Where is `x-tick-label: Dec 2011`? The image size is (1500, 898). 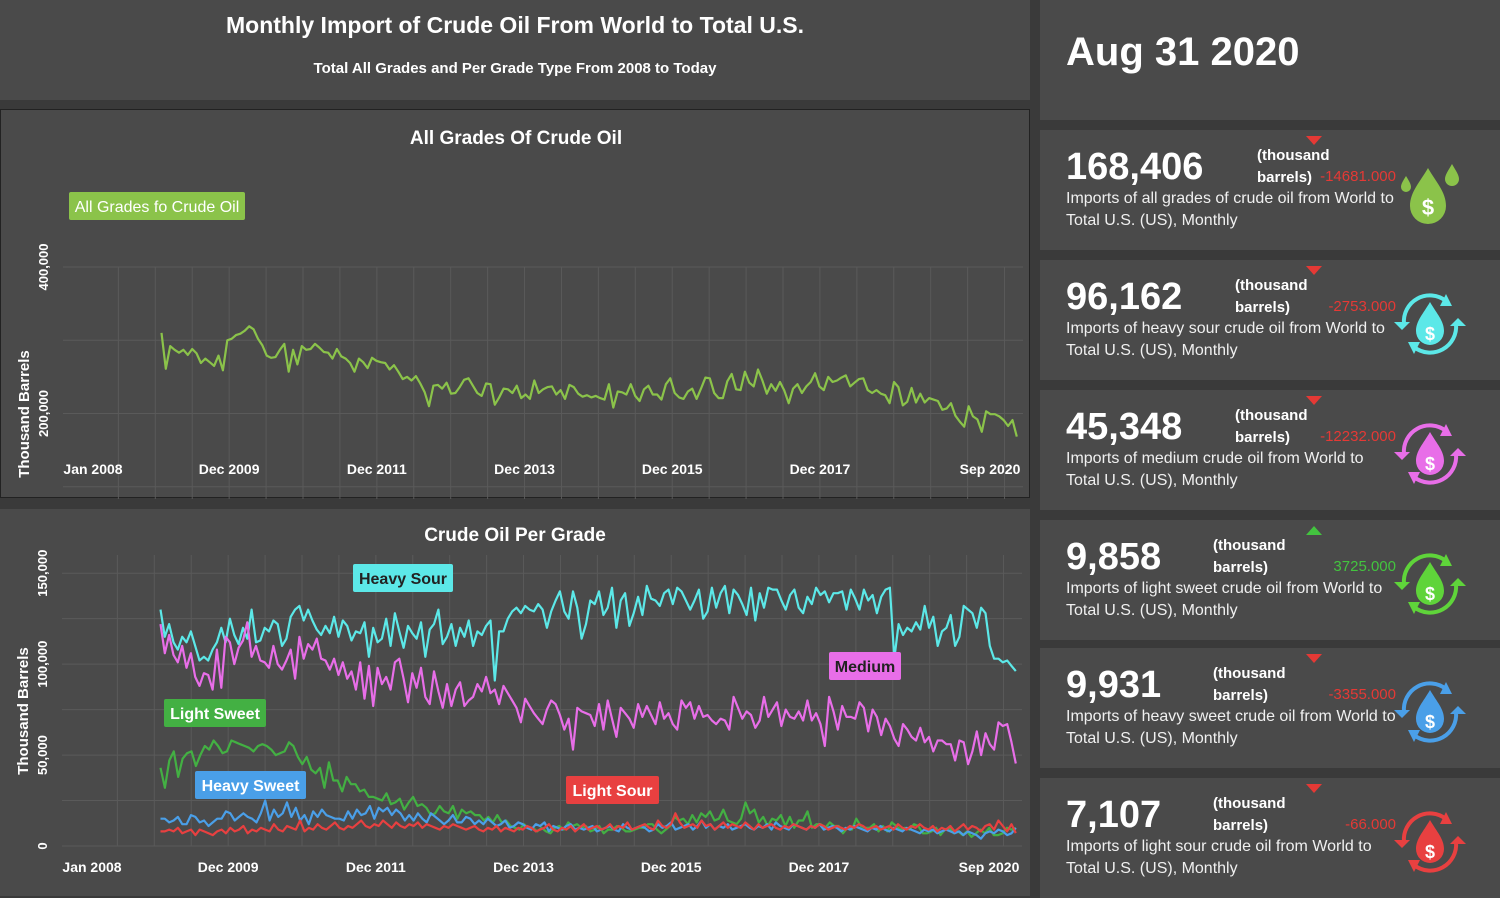 x-tick-label: Dec 2011 is located at coordinates (376, 867).